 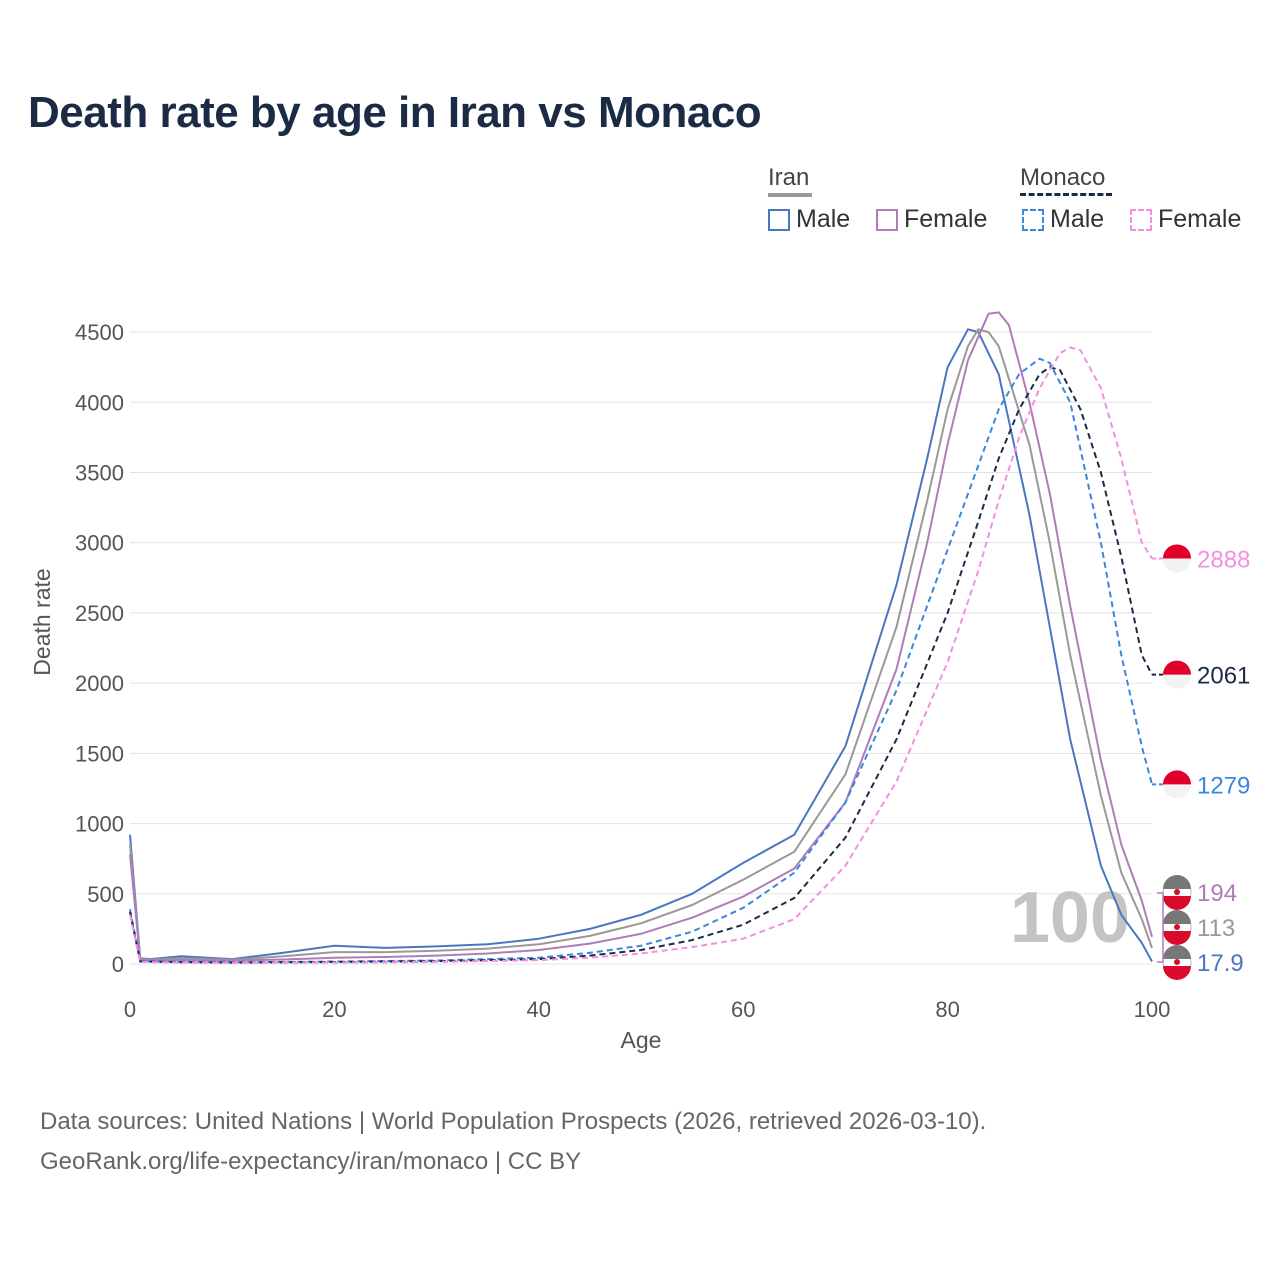 What do you see at coordinates (1063, 177) in the screenshot?
I see `legend-group-monaco-label: Monaco` at bounding box center [1063, 177].